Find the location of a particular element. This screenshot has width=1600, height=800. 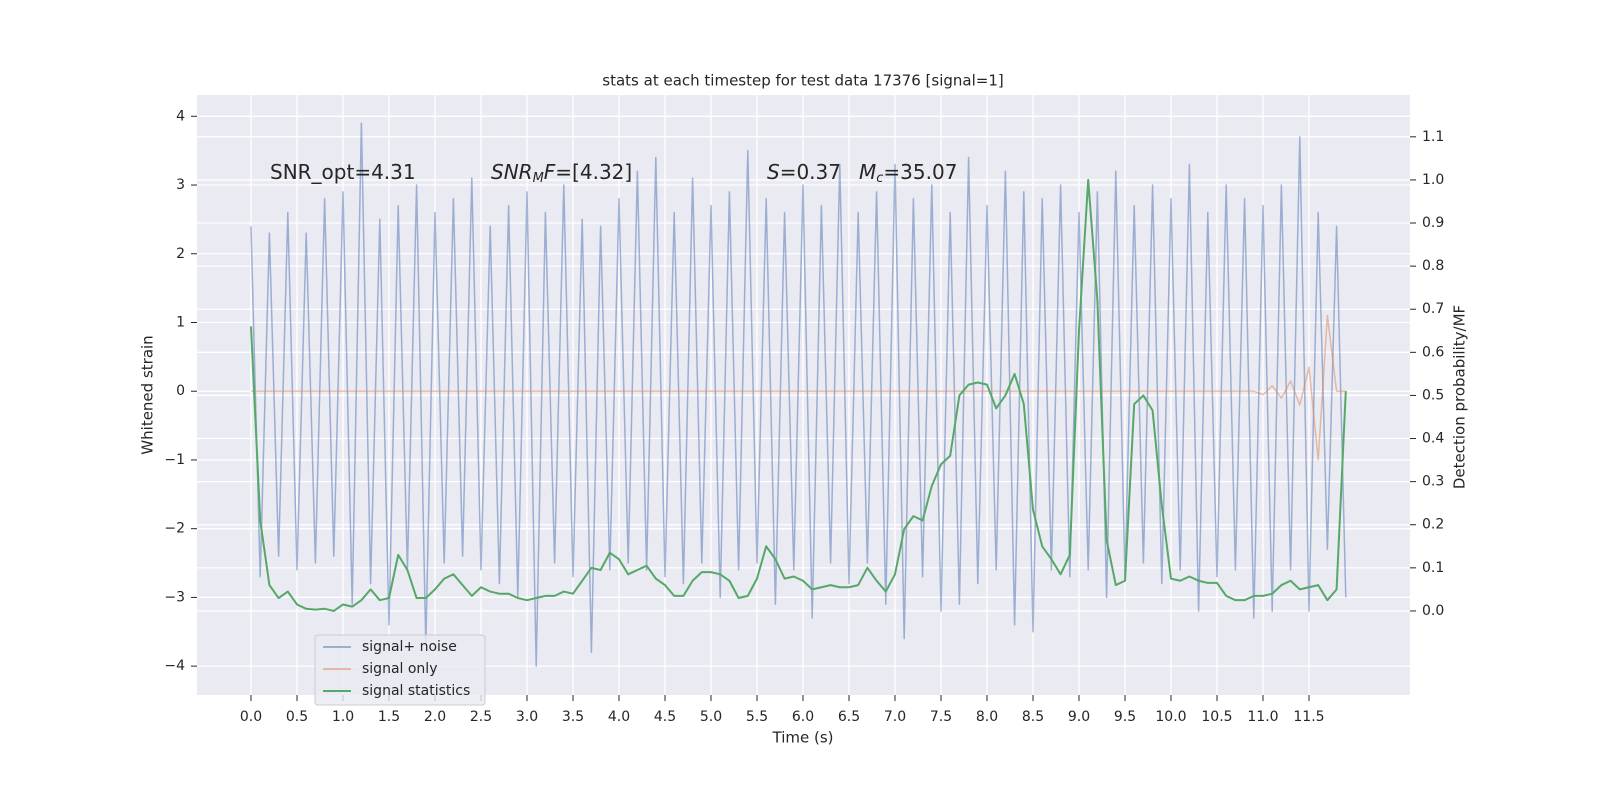

x-tick-label: 10.5 is located at coordinates (1216, 717).